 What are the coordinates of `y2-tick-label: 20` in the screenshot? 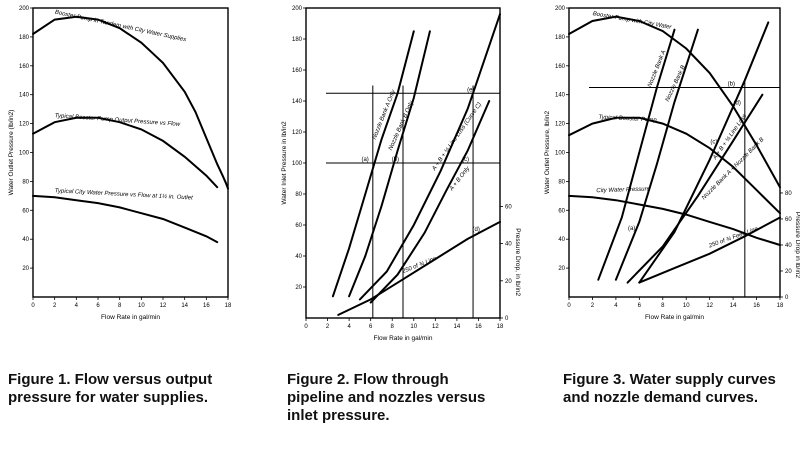 It's located at (508, 282).